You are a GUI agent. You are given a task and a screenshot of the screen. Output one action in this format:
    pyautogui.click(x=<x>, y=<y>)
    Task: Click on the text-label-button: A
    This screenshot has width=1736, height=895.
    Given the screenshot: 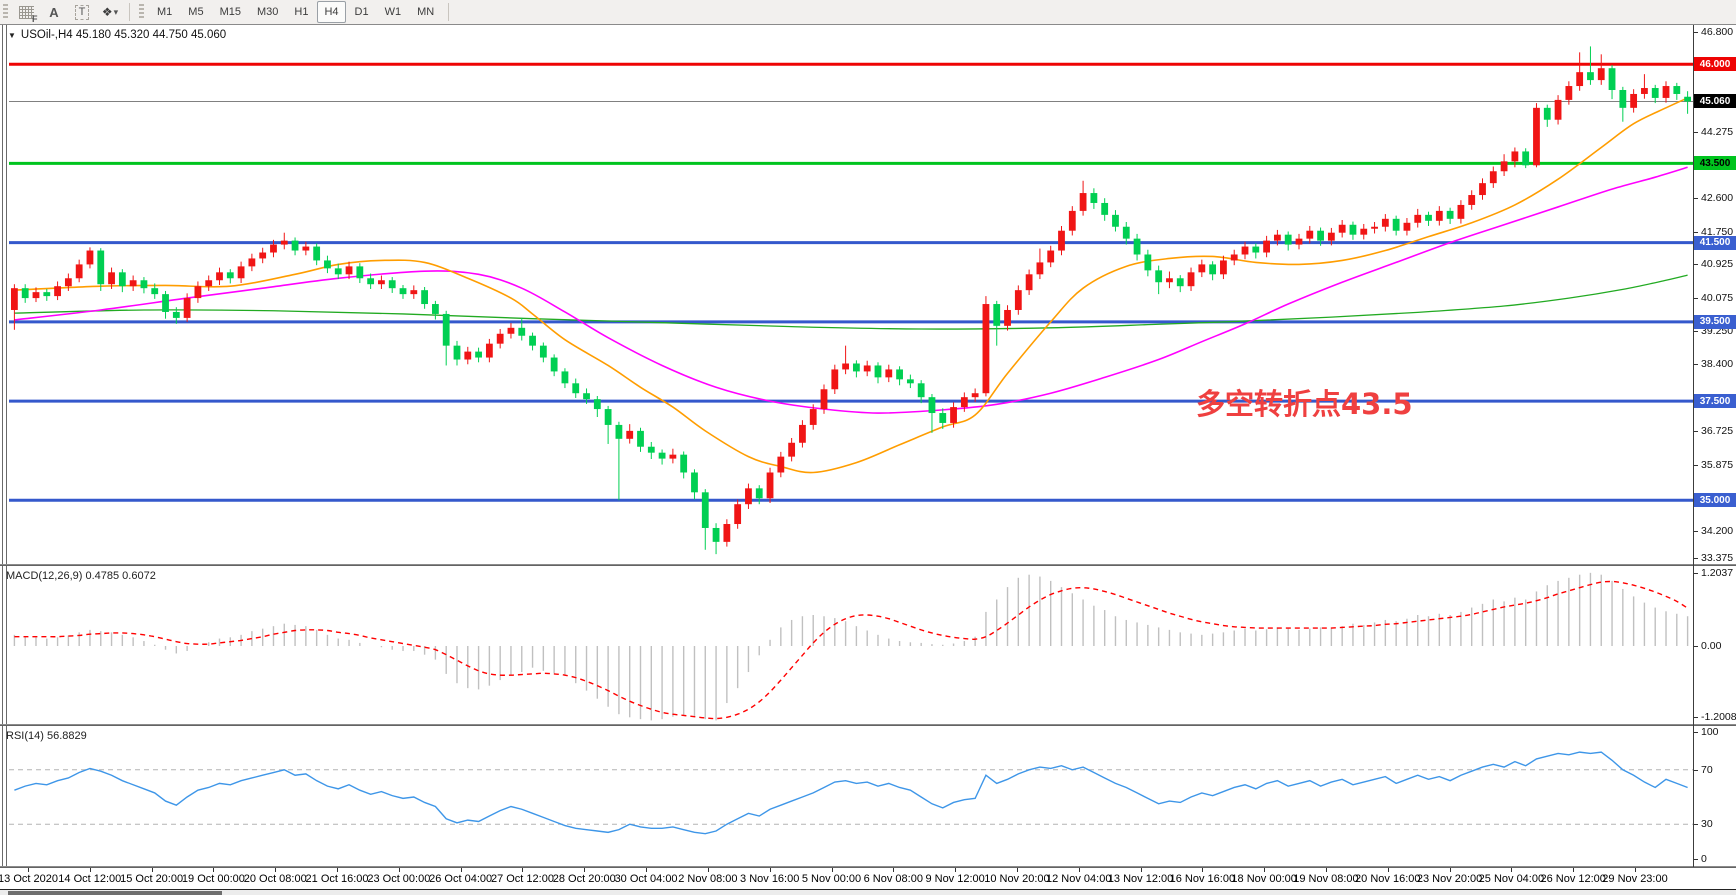 What is the action you would take?
    pyautogui.click(x=54, y=12)
    